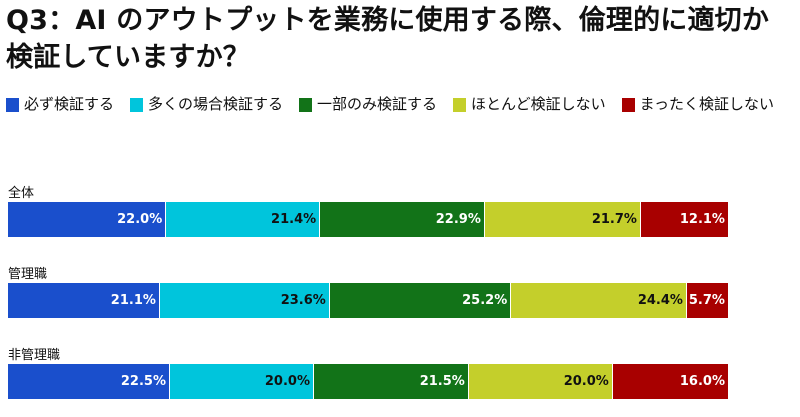 Image resolution: width=800 pixels, height=417 pixels. I want to click on category-label: 管理職, so click(28, 274).